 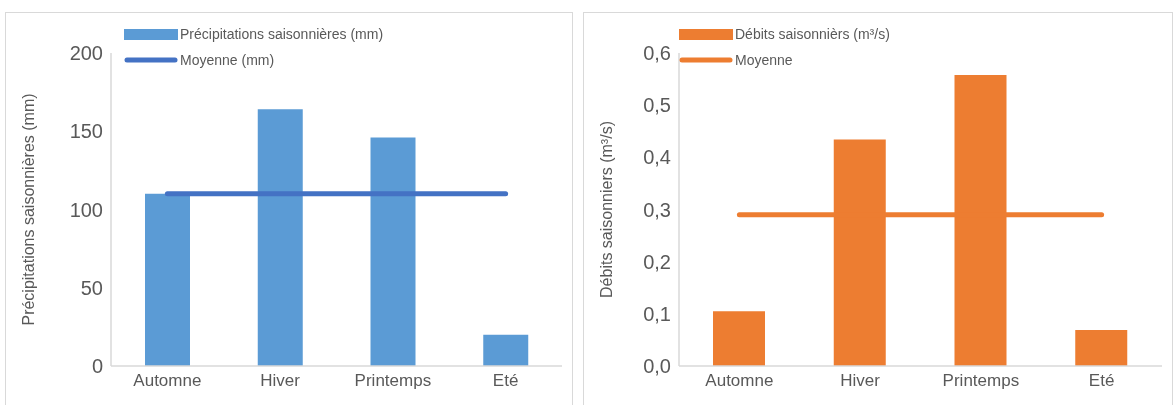 I want to click on y-tick-label: 0,5, so click(x=657, y=105).